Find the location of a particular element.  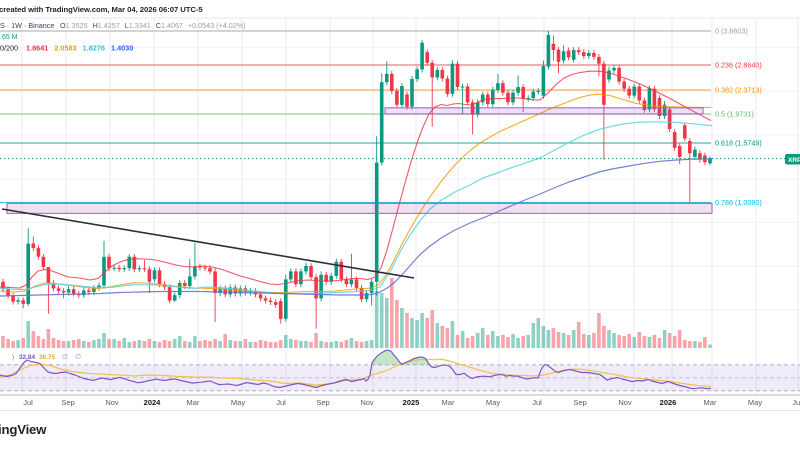

svg-text: 32.84 is located at coordinates (27, 357).